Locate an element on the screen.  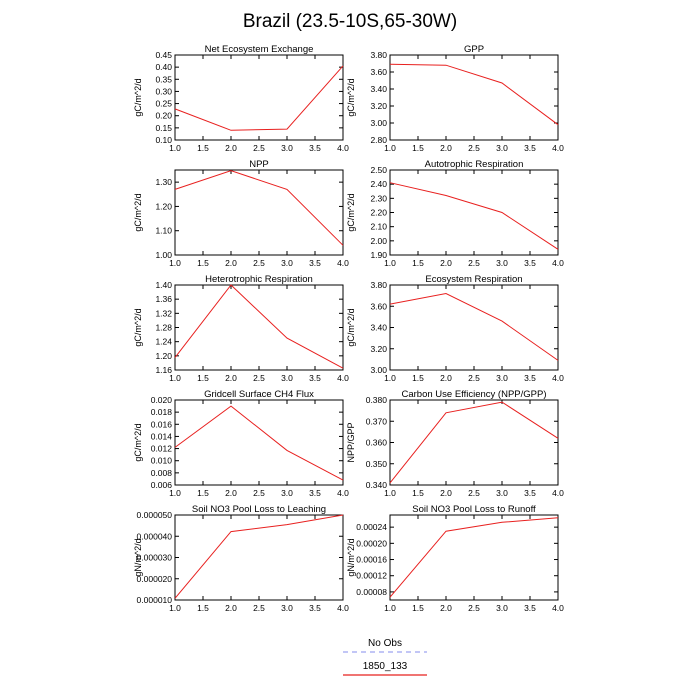
y-tick-label: 3.20 is located at coordinates (378, 106).